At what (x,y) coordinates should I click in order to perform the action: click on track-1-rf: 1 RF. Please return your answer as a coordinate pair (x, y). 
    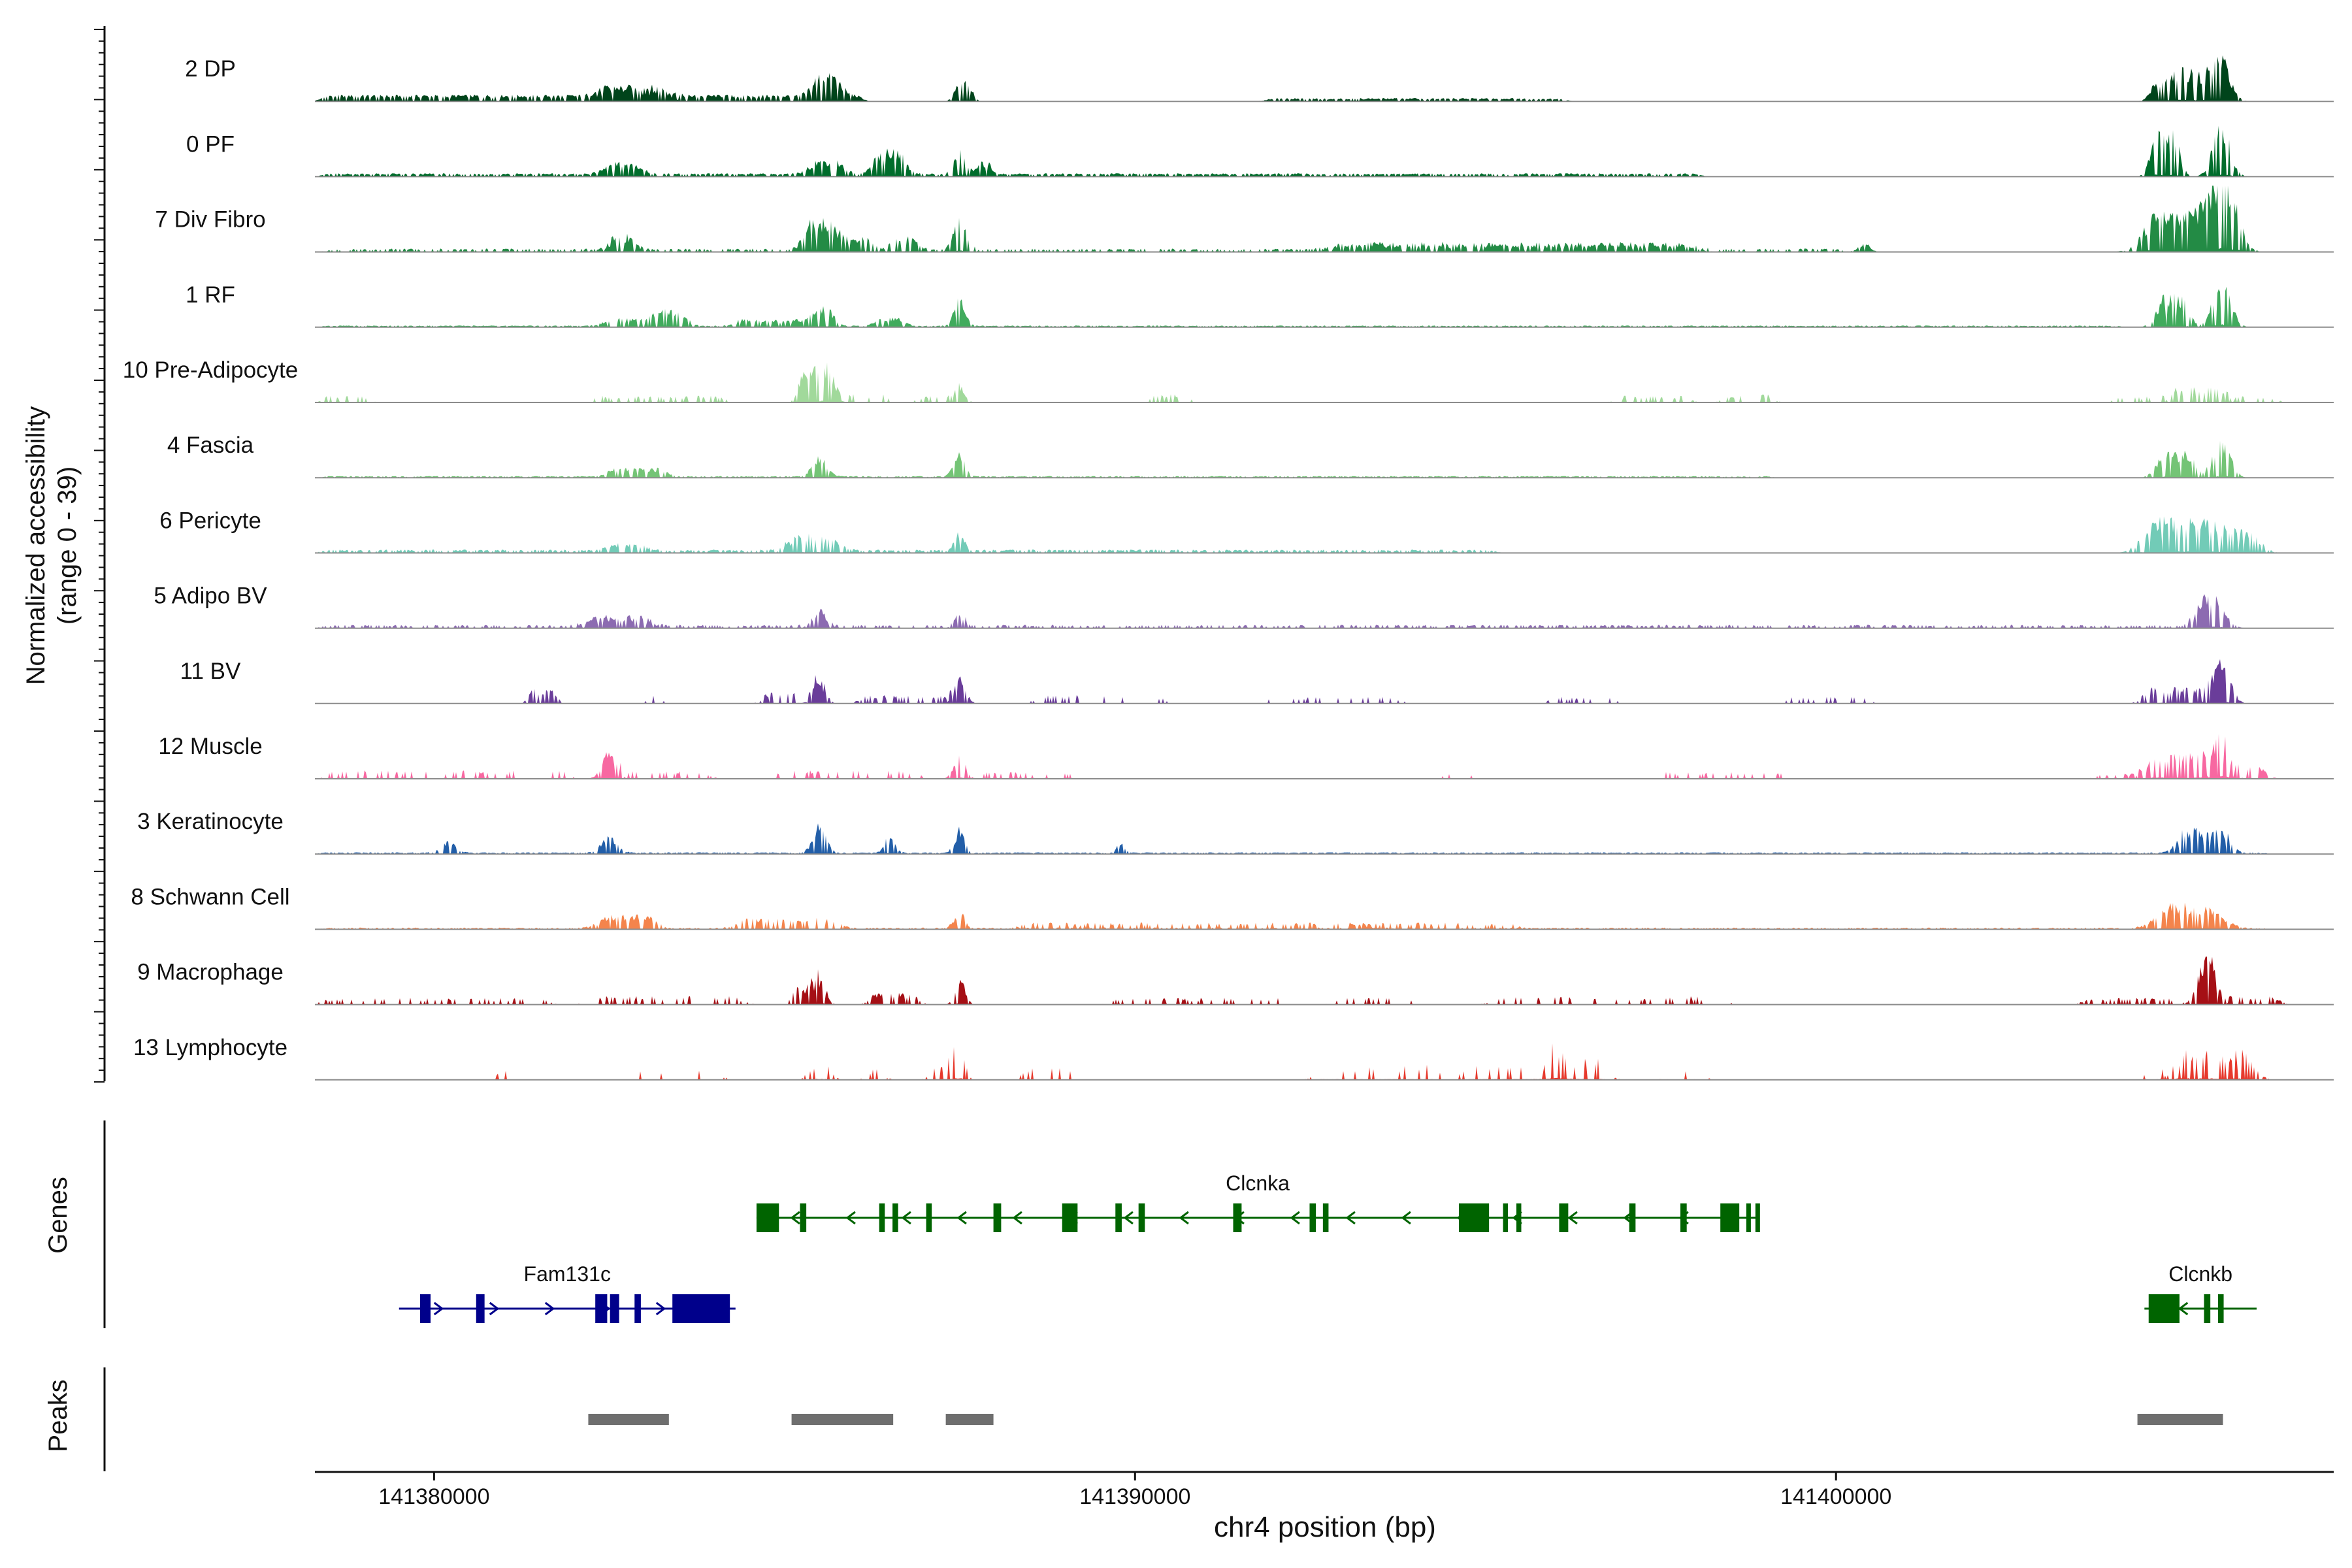
    Looking at the image, I should click on (1260, 305).